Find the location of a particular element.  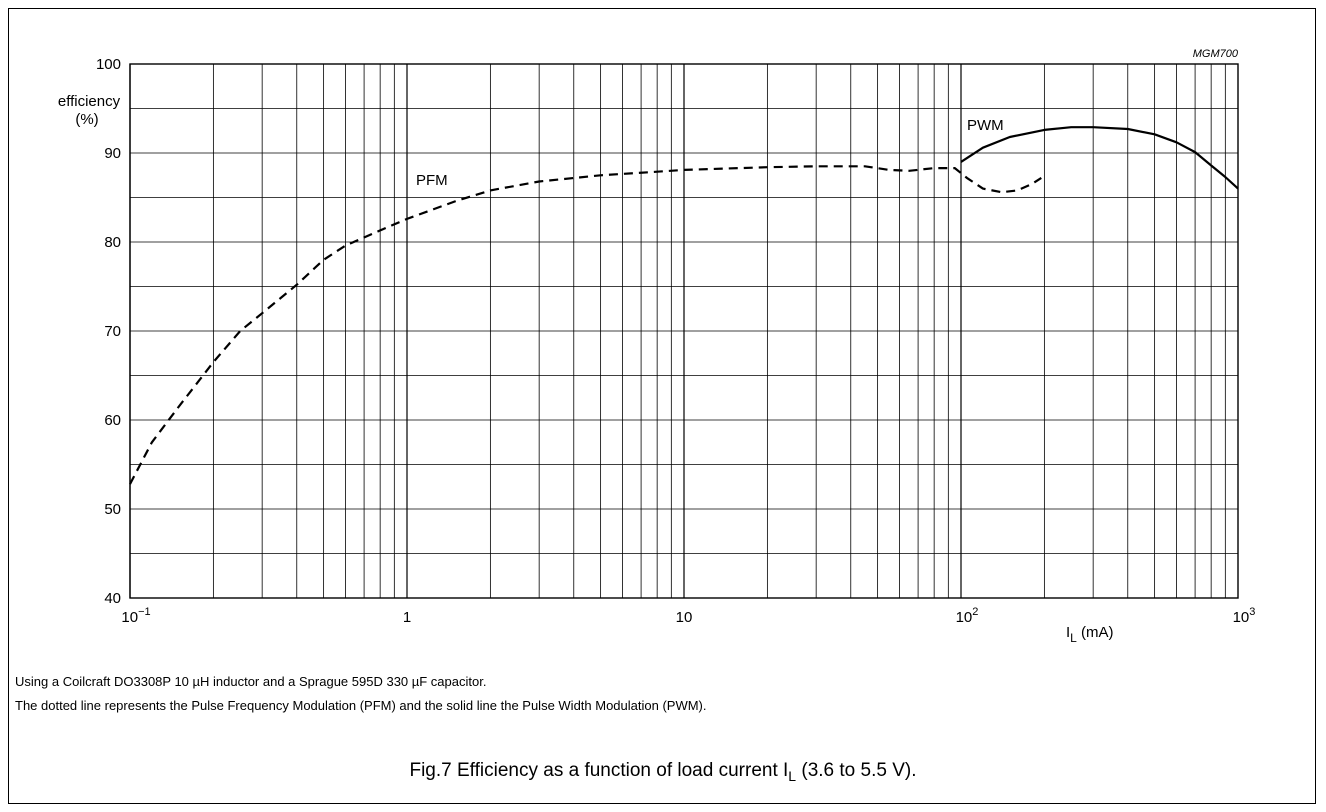

y-tick-label: 60 is located at coordinates (112, 420).